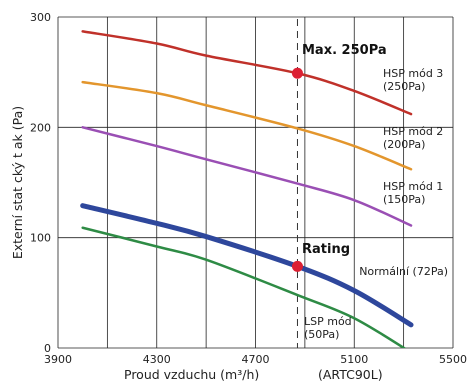  I want to click on marker-callout: Rating, so click(326, 249).